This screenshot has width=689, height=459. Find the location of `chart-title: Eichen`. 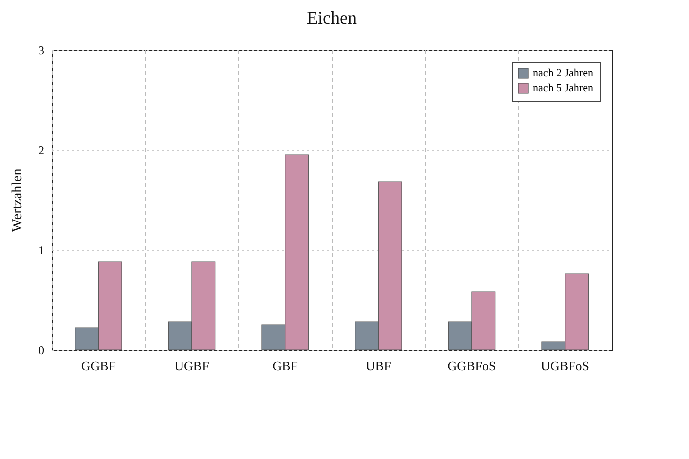

chart-title: Eichen is located at coordinates (332, 18).